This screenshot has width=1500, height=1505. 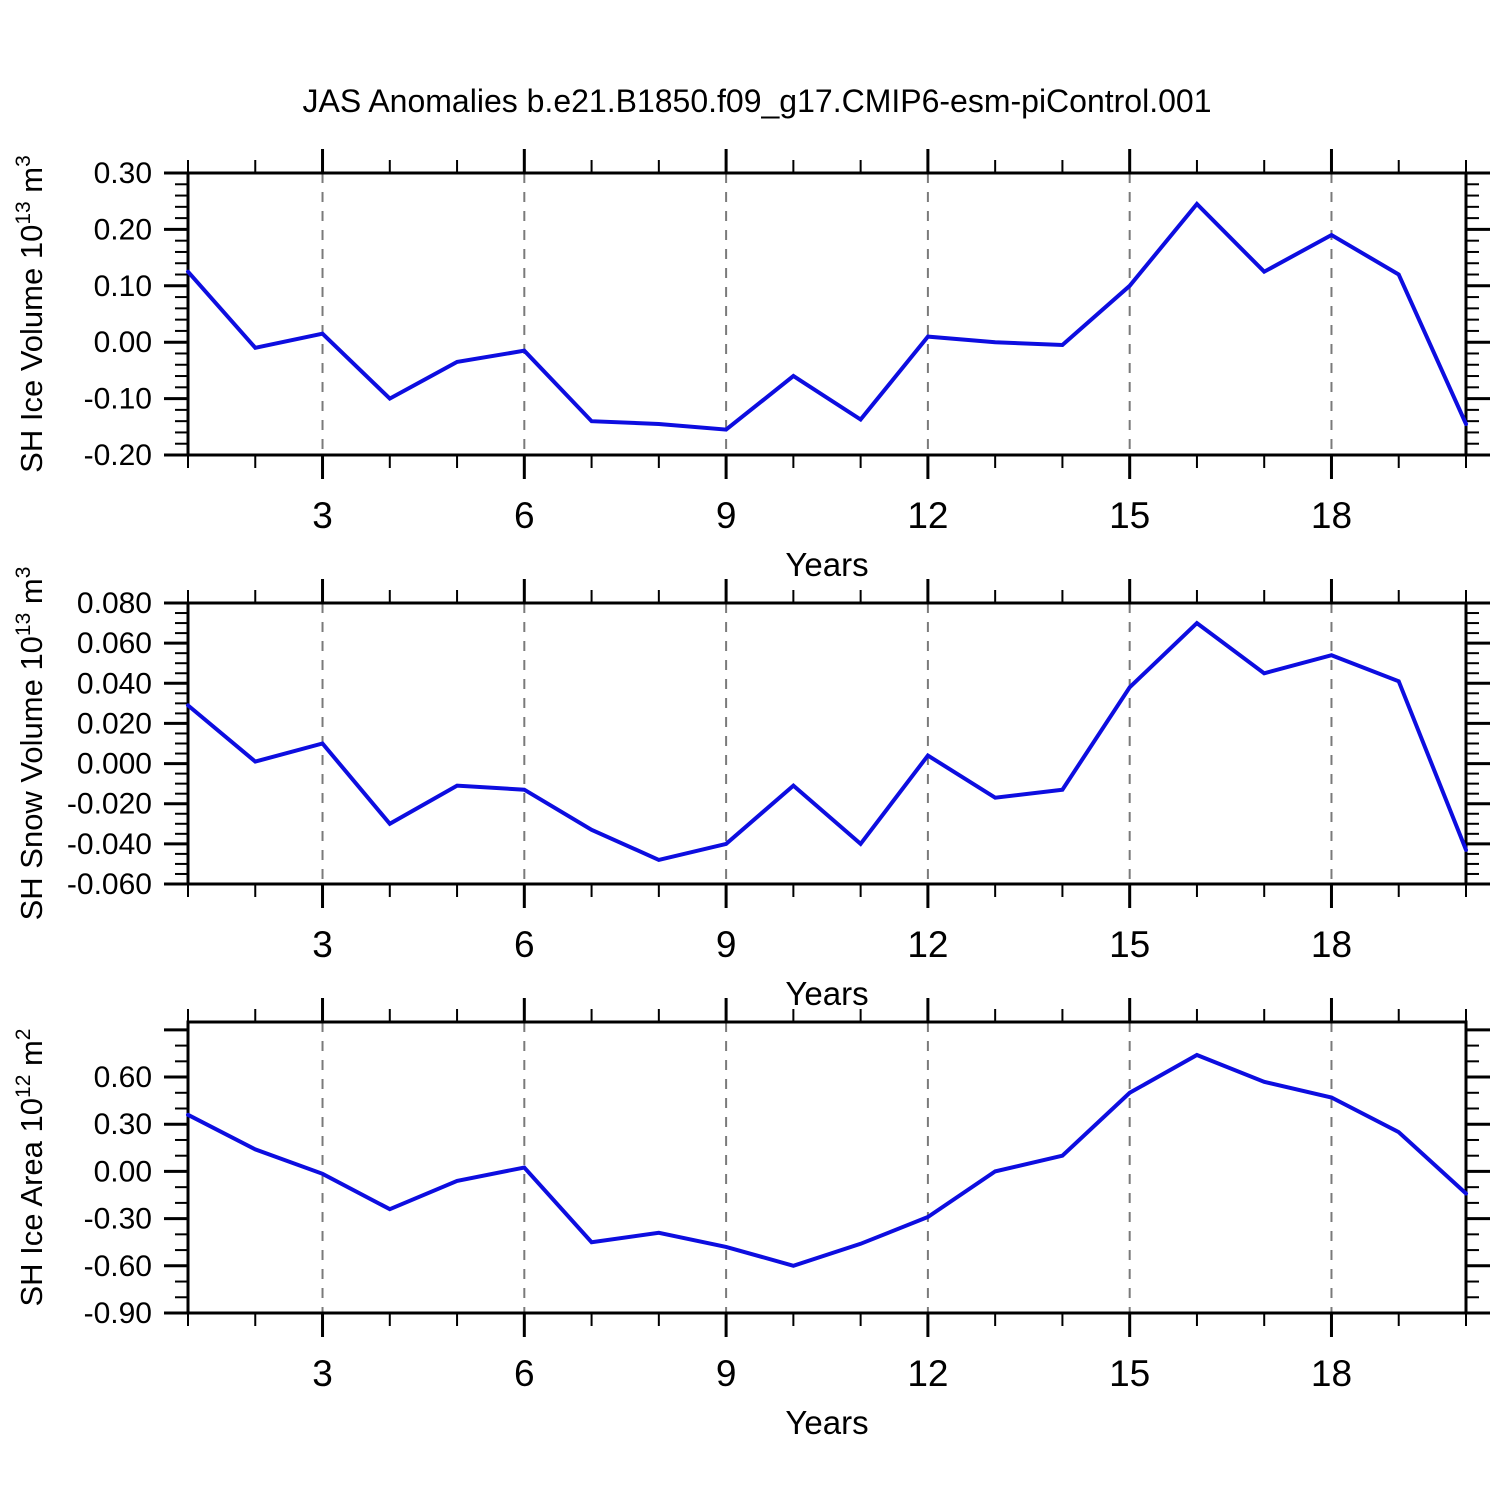 What do you see at coordinates (118, 399) in the screenshot?
I see `y-tick-label: -0.10` at bounding box center [118, 399].